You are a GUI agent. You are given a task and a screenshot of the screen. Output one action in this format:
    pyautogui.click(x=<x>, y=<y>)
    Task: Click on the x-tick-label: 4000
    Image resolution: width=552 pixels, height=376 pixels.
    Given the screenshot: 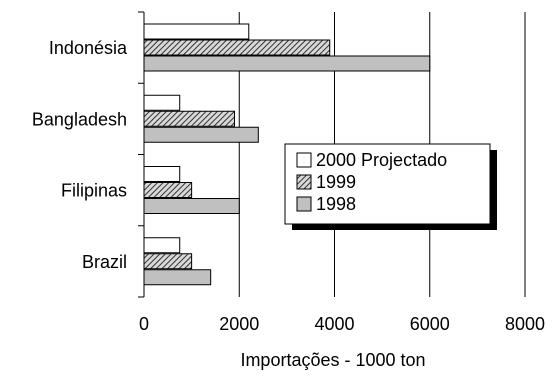 What is the action you would take?
    pyautogui.click(x=334, y=324)
    